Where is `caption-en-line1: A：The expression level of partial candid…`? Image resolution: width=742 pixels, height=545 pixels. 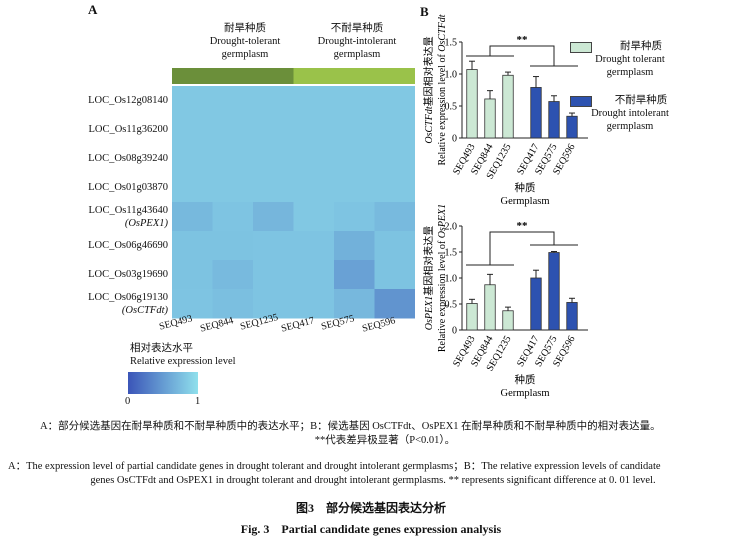 caption-en-line1: A：The expression level of partial candid… is located at coordinates (334, 466).